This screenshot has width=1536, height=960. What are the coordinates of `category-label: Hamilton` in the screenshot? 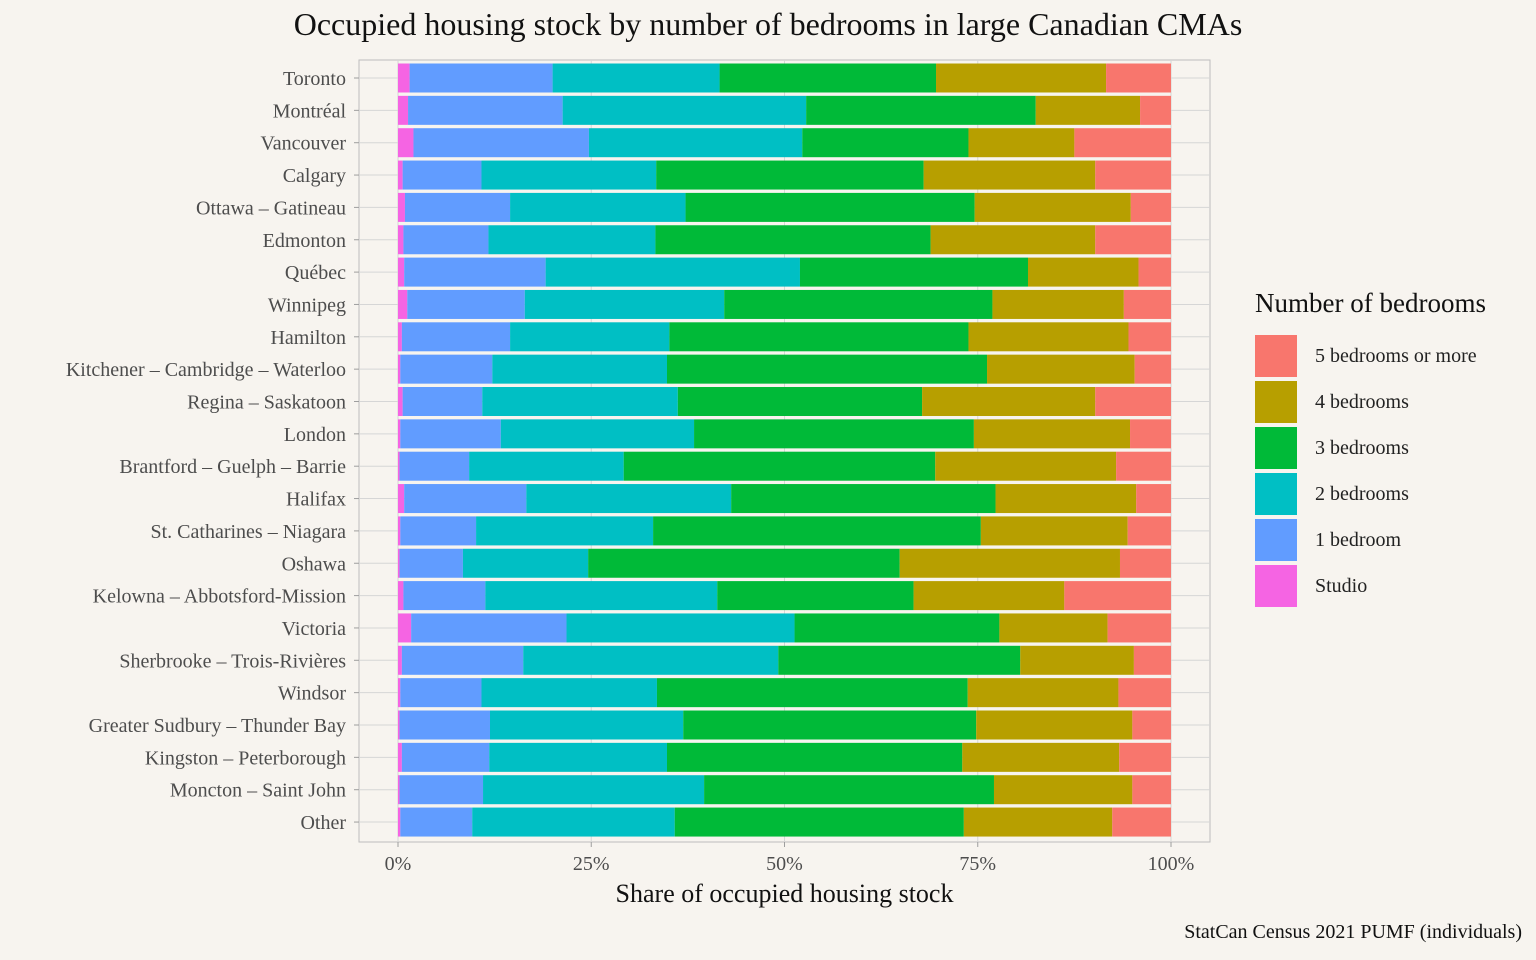 It's located at (308, 338).